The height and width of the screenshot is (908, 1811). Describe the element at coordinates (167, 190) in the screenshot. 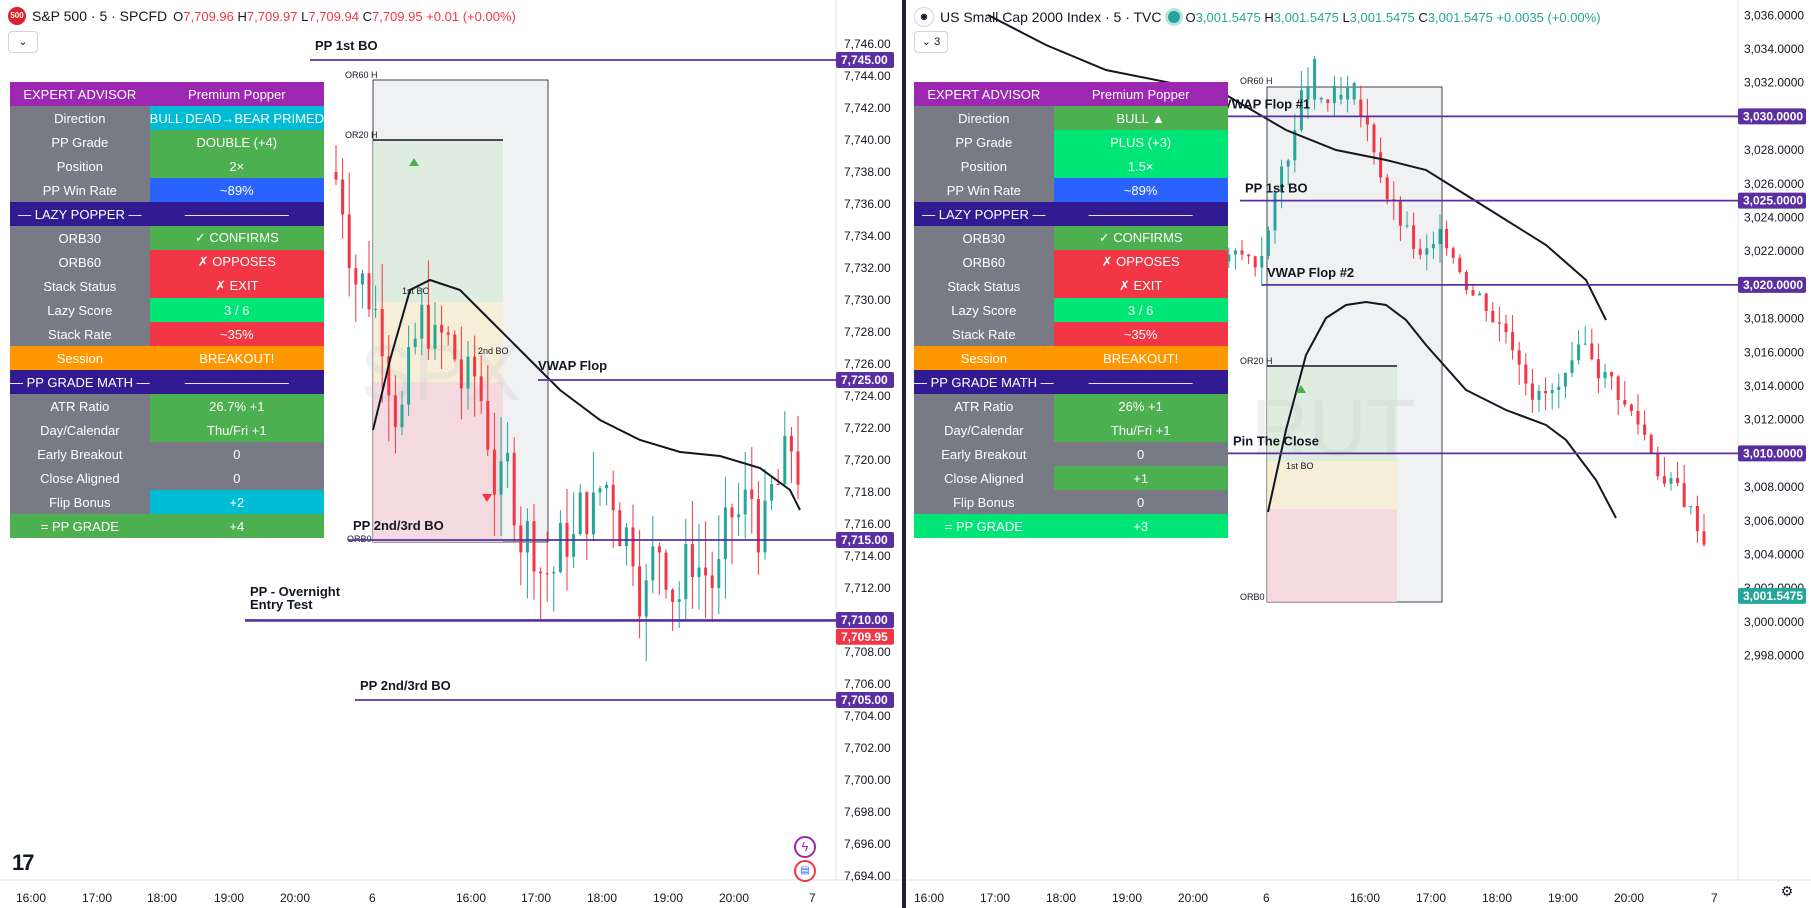

I see `advisor-row: PP Win Rate ~89%` at that location.